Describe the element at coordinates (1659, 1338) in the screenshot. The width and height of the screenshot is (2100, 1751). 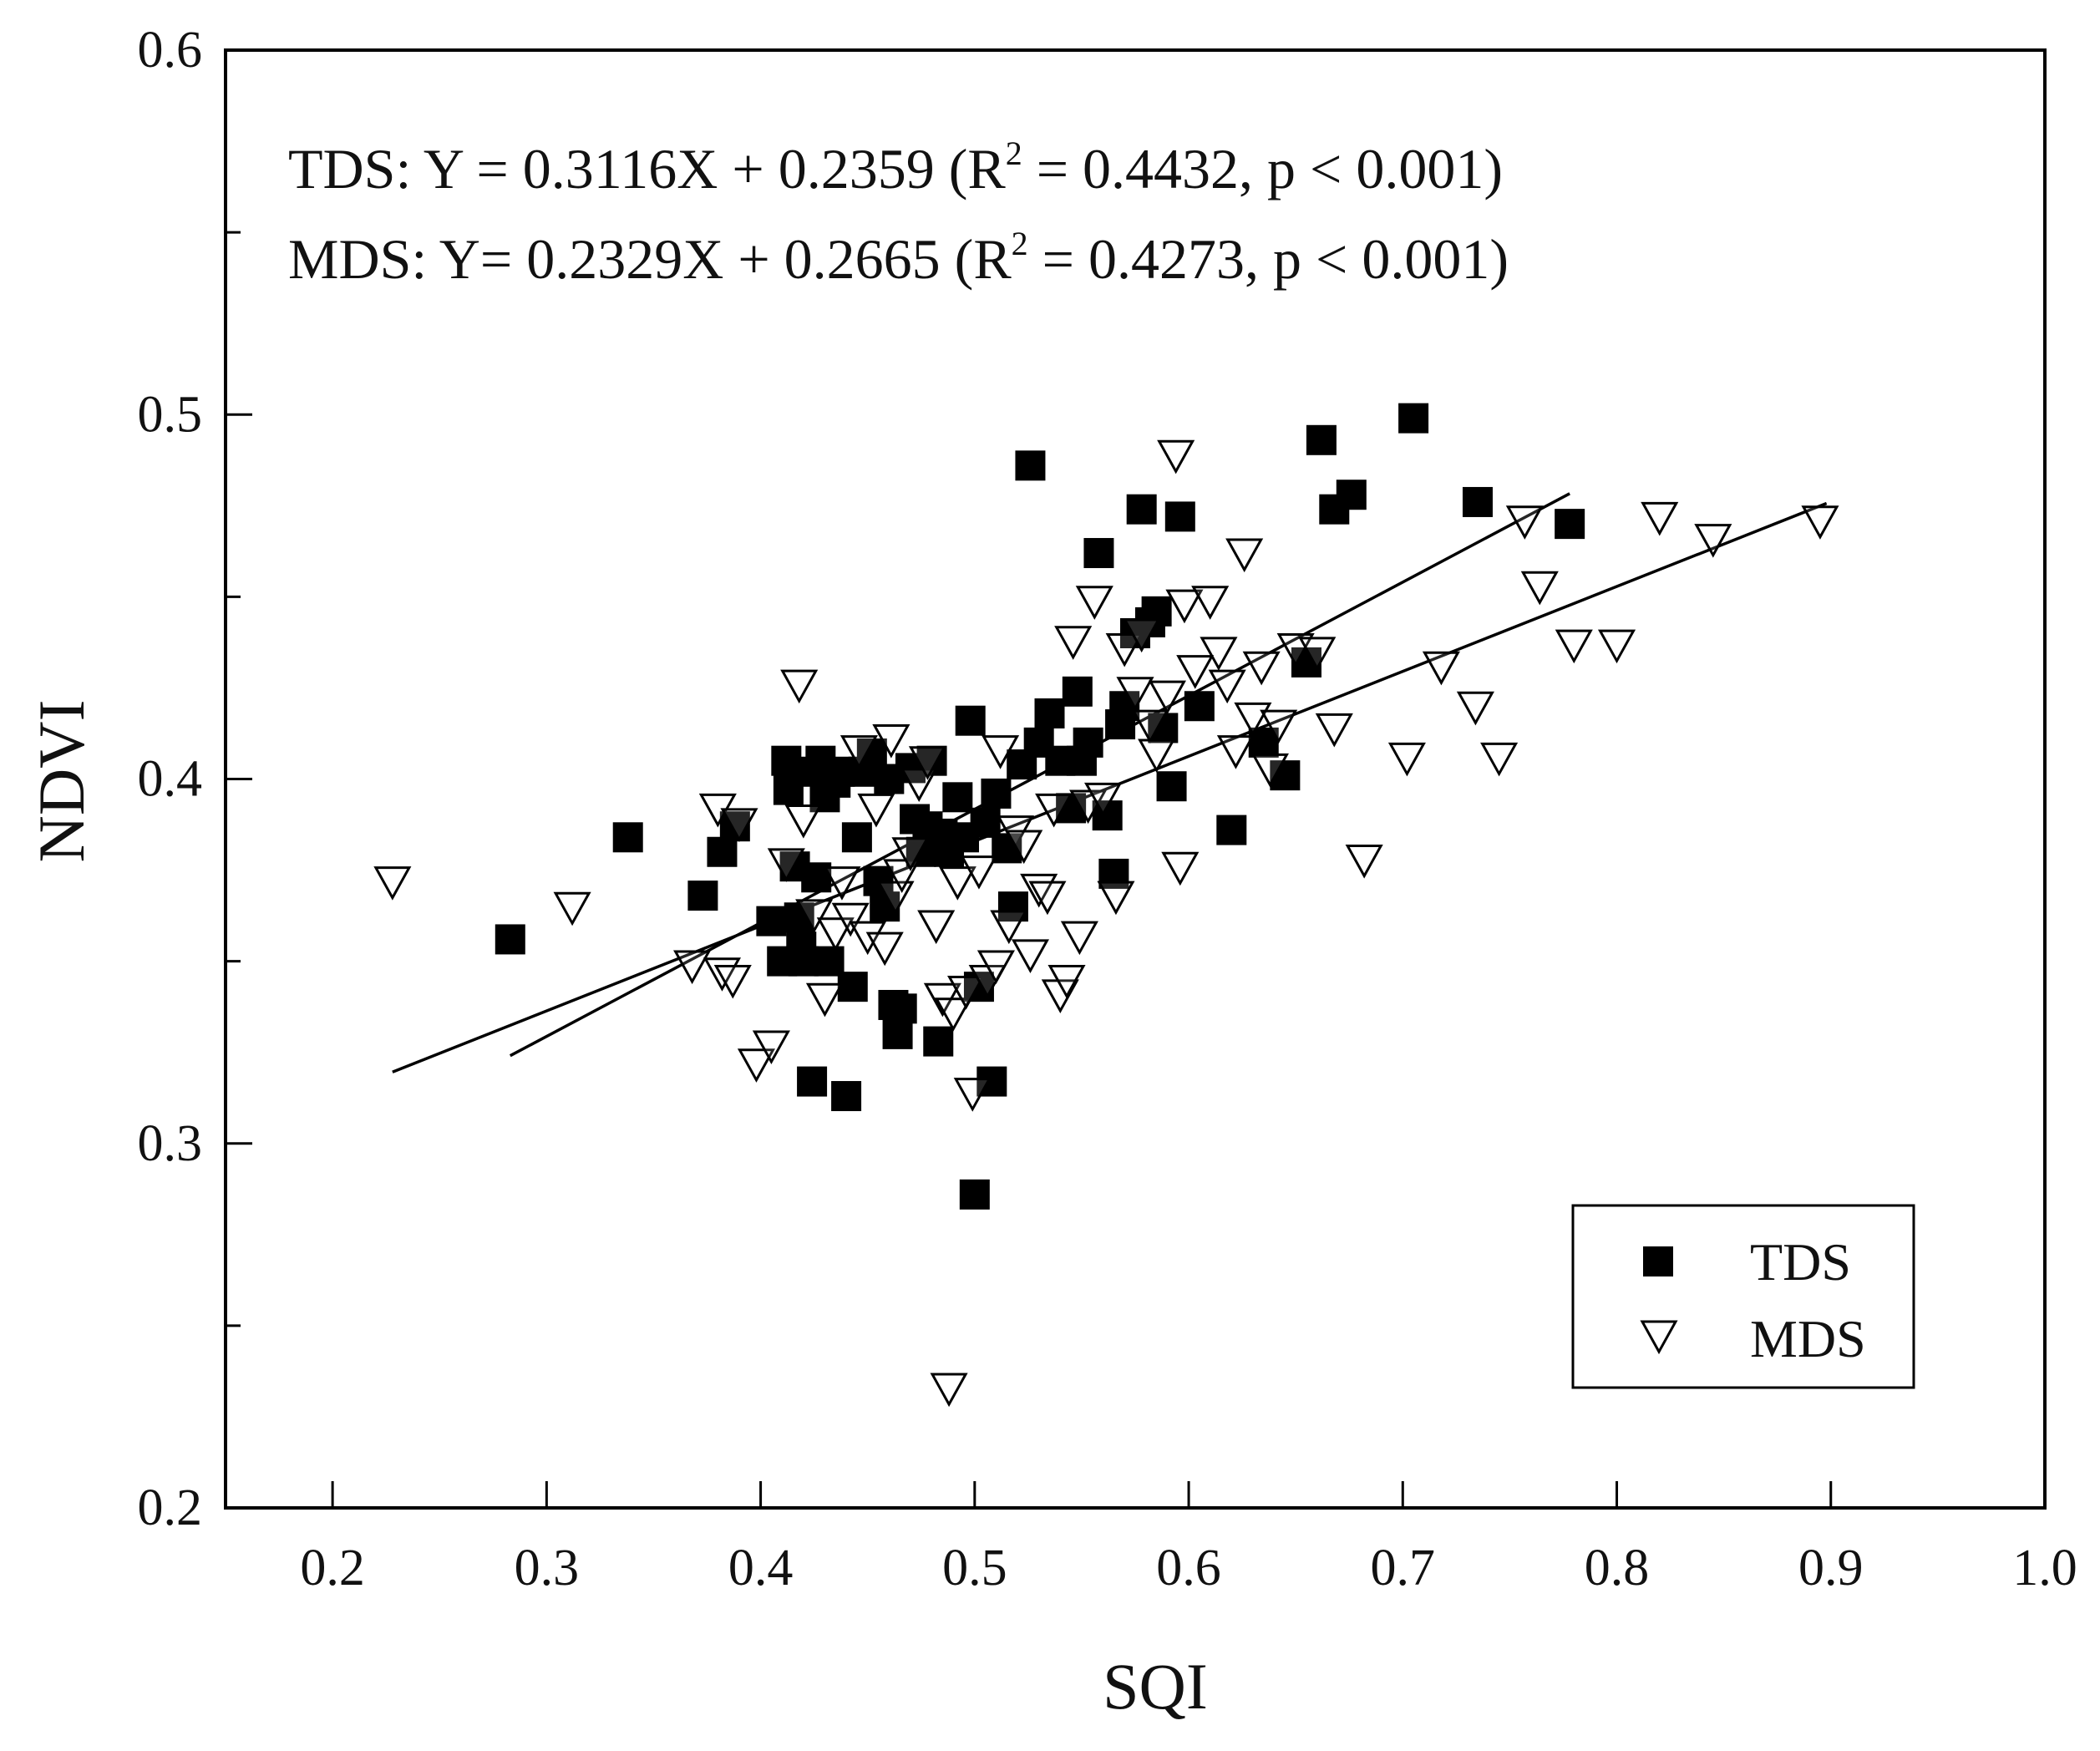
I see `legend-mds-marker` at that location.